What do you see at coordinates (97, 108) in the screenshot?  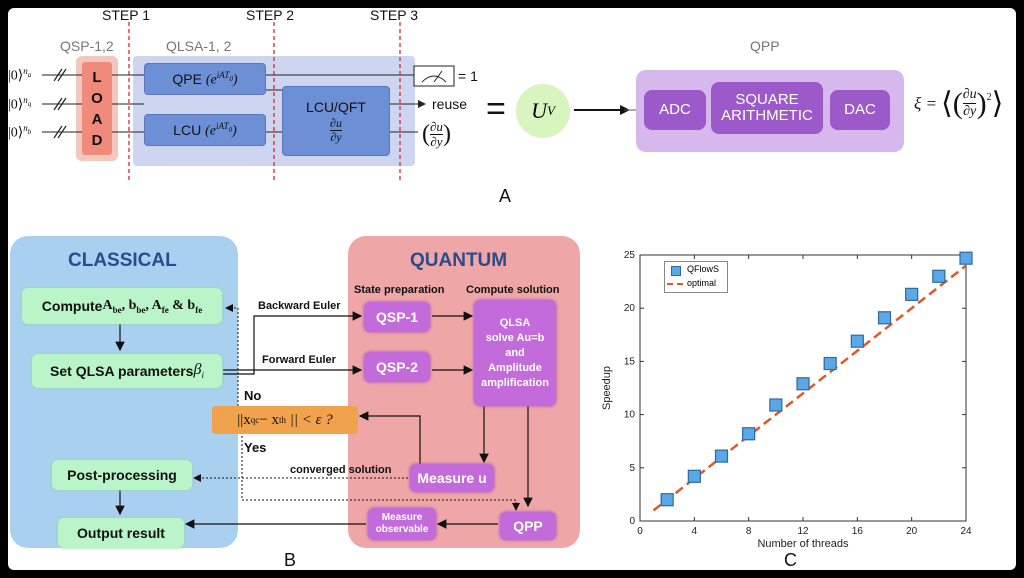 I see `load-inner: L O A D` at bounding box center [97, 108].